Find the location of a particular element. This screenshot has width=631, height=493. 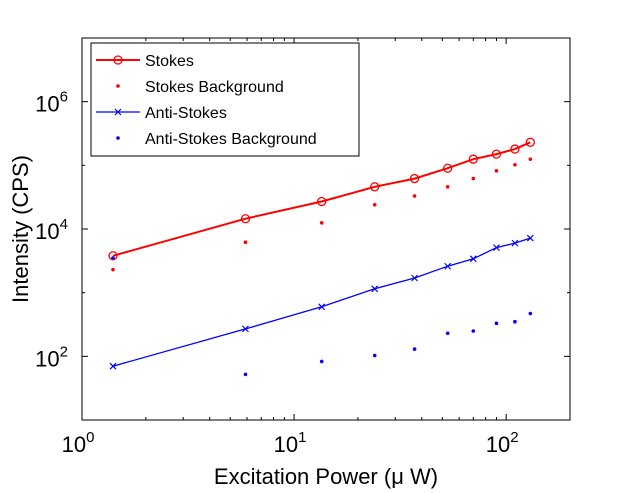

legend-entry: Stokes Background is located at coordinates (200, 87).